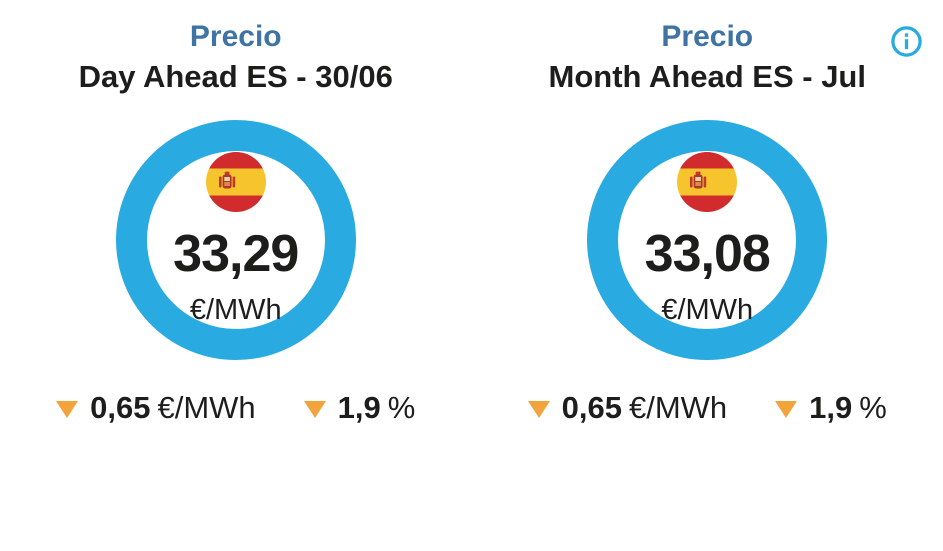 The height and width of the screenshot is (551, 943). I want to click on info-icon, so click(906, 43).